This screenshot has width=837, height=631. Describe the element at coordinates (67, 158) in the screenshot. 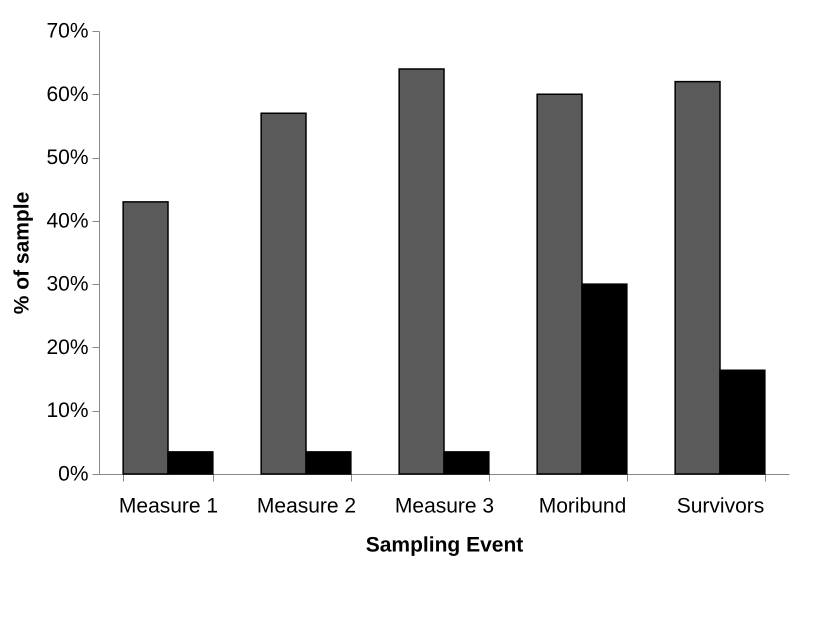

I see `y-tick-label: 50%` at that location.